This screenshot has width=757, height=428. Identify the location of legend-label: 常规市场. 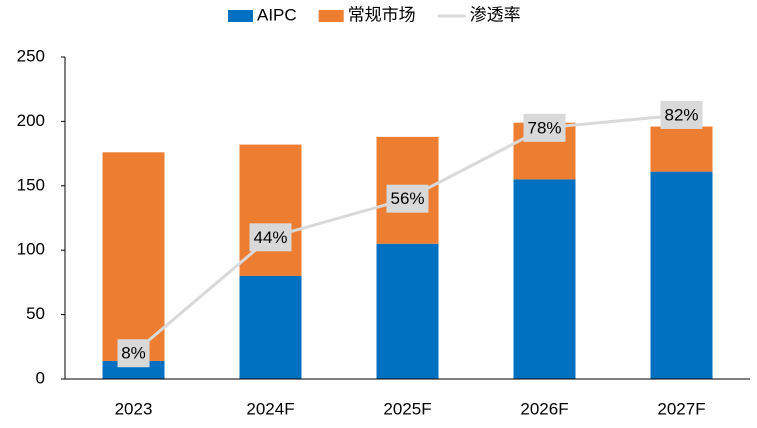
(382, 14).